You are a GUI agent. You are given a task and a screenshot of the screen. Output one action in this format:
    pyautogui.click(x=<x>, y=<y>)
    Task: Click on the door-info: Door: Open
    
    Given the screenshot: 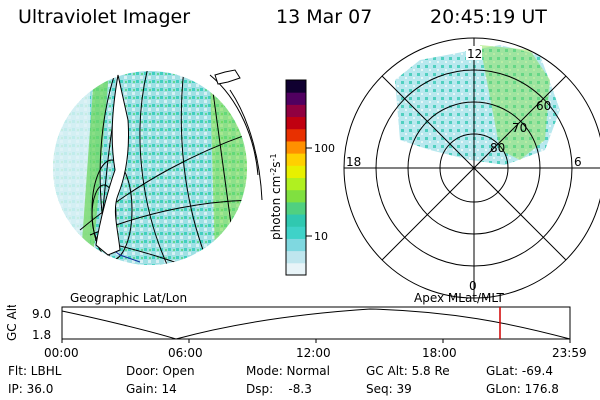 What is the action you would take?
    pyautogui.click(x=160, y=371)
    